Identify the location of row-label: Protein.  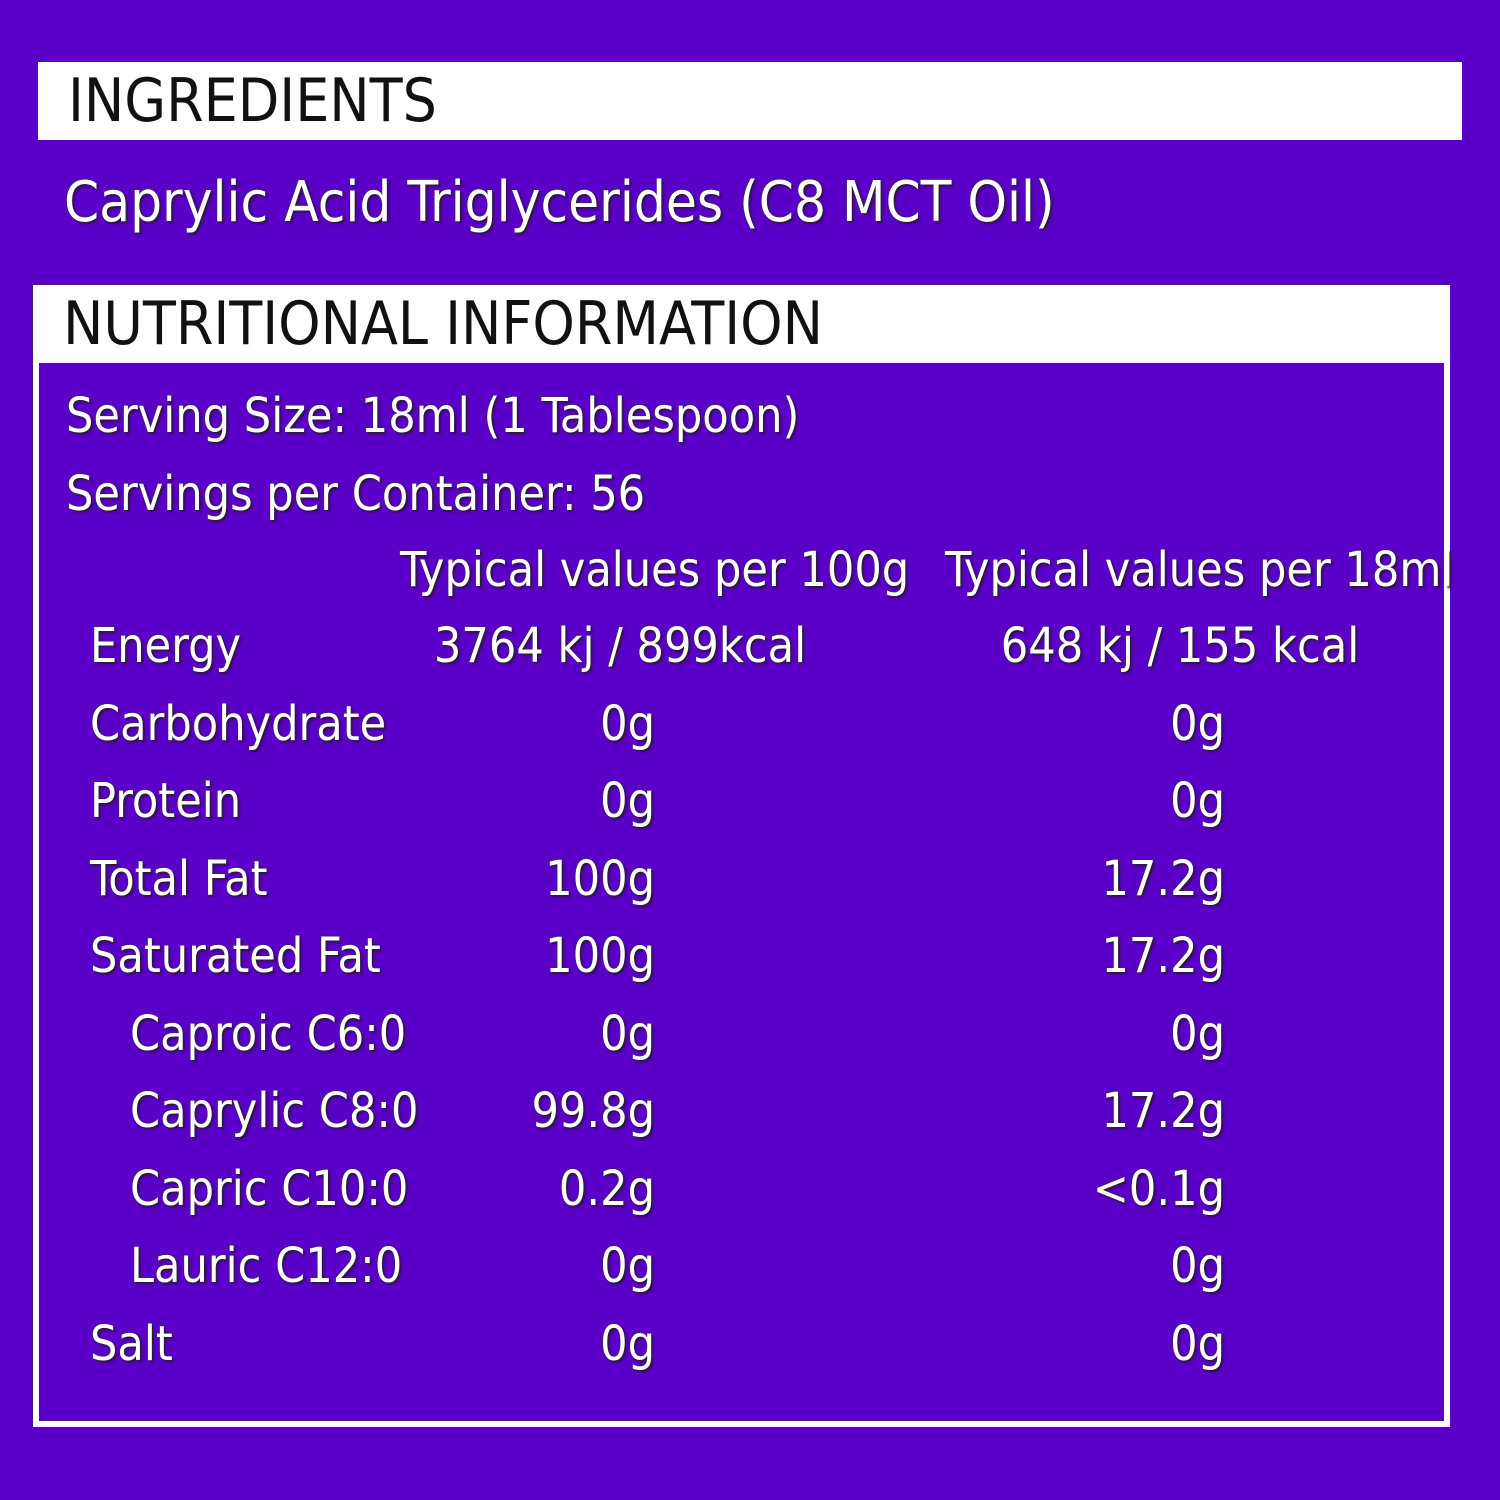
(166, 801).